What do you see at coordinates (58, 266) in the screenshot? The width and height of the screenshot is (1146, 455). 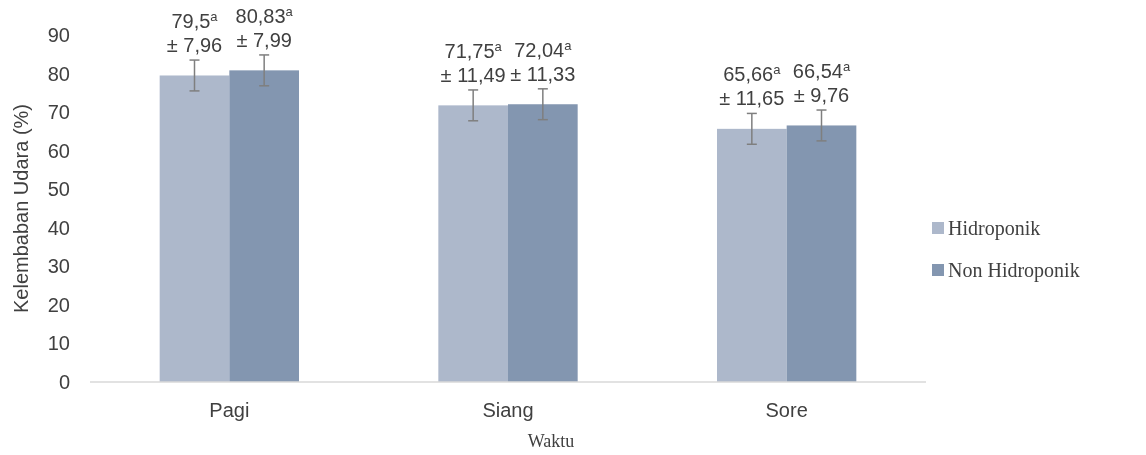 I see `y-tick-label: 30` at bounding box center [58, 266].